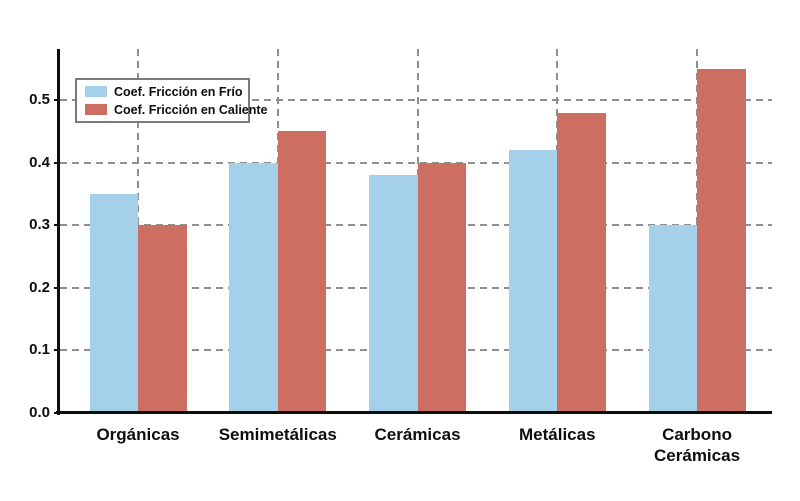  What do you see at coordinates (96, 91) in the screenshot?
I see `legend-swatch-frio` at bounding box center [96, 91].